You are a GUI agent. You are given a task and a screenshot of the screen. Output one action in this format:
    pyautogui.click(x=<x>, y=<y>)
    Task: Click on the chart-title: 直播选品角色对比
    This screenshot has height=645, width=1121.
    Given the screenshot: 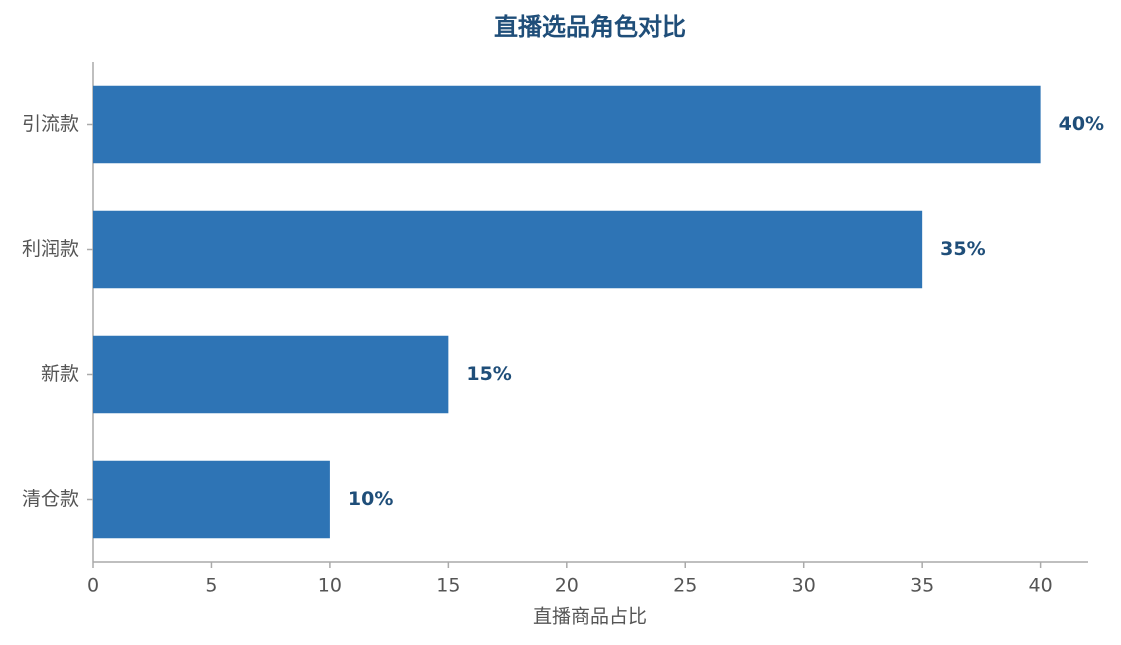 What is the action you would take?
    pyautogui.click(x=590, y=27)
    